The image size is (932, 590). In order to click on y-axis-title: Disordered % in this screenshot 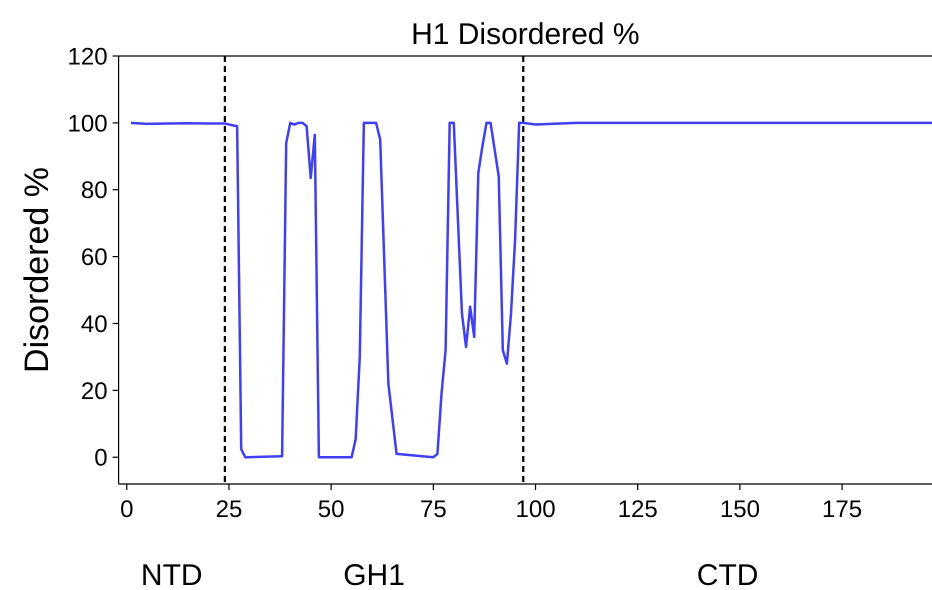, I will do `click(37, 270)`.